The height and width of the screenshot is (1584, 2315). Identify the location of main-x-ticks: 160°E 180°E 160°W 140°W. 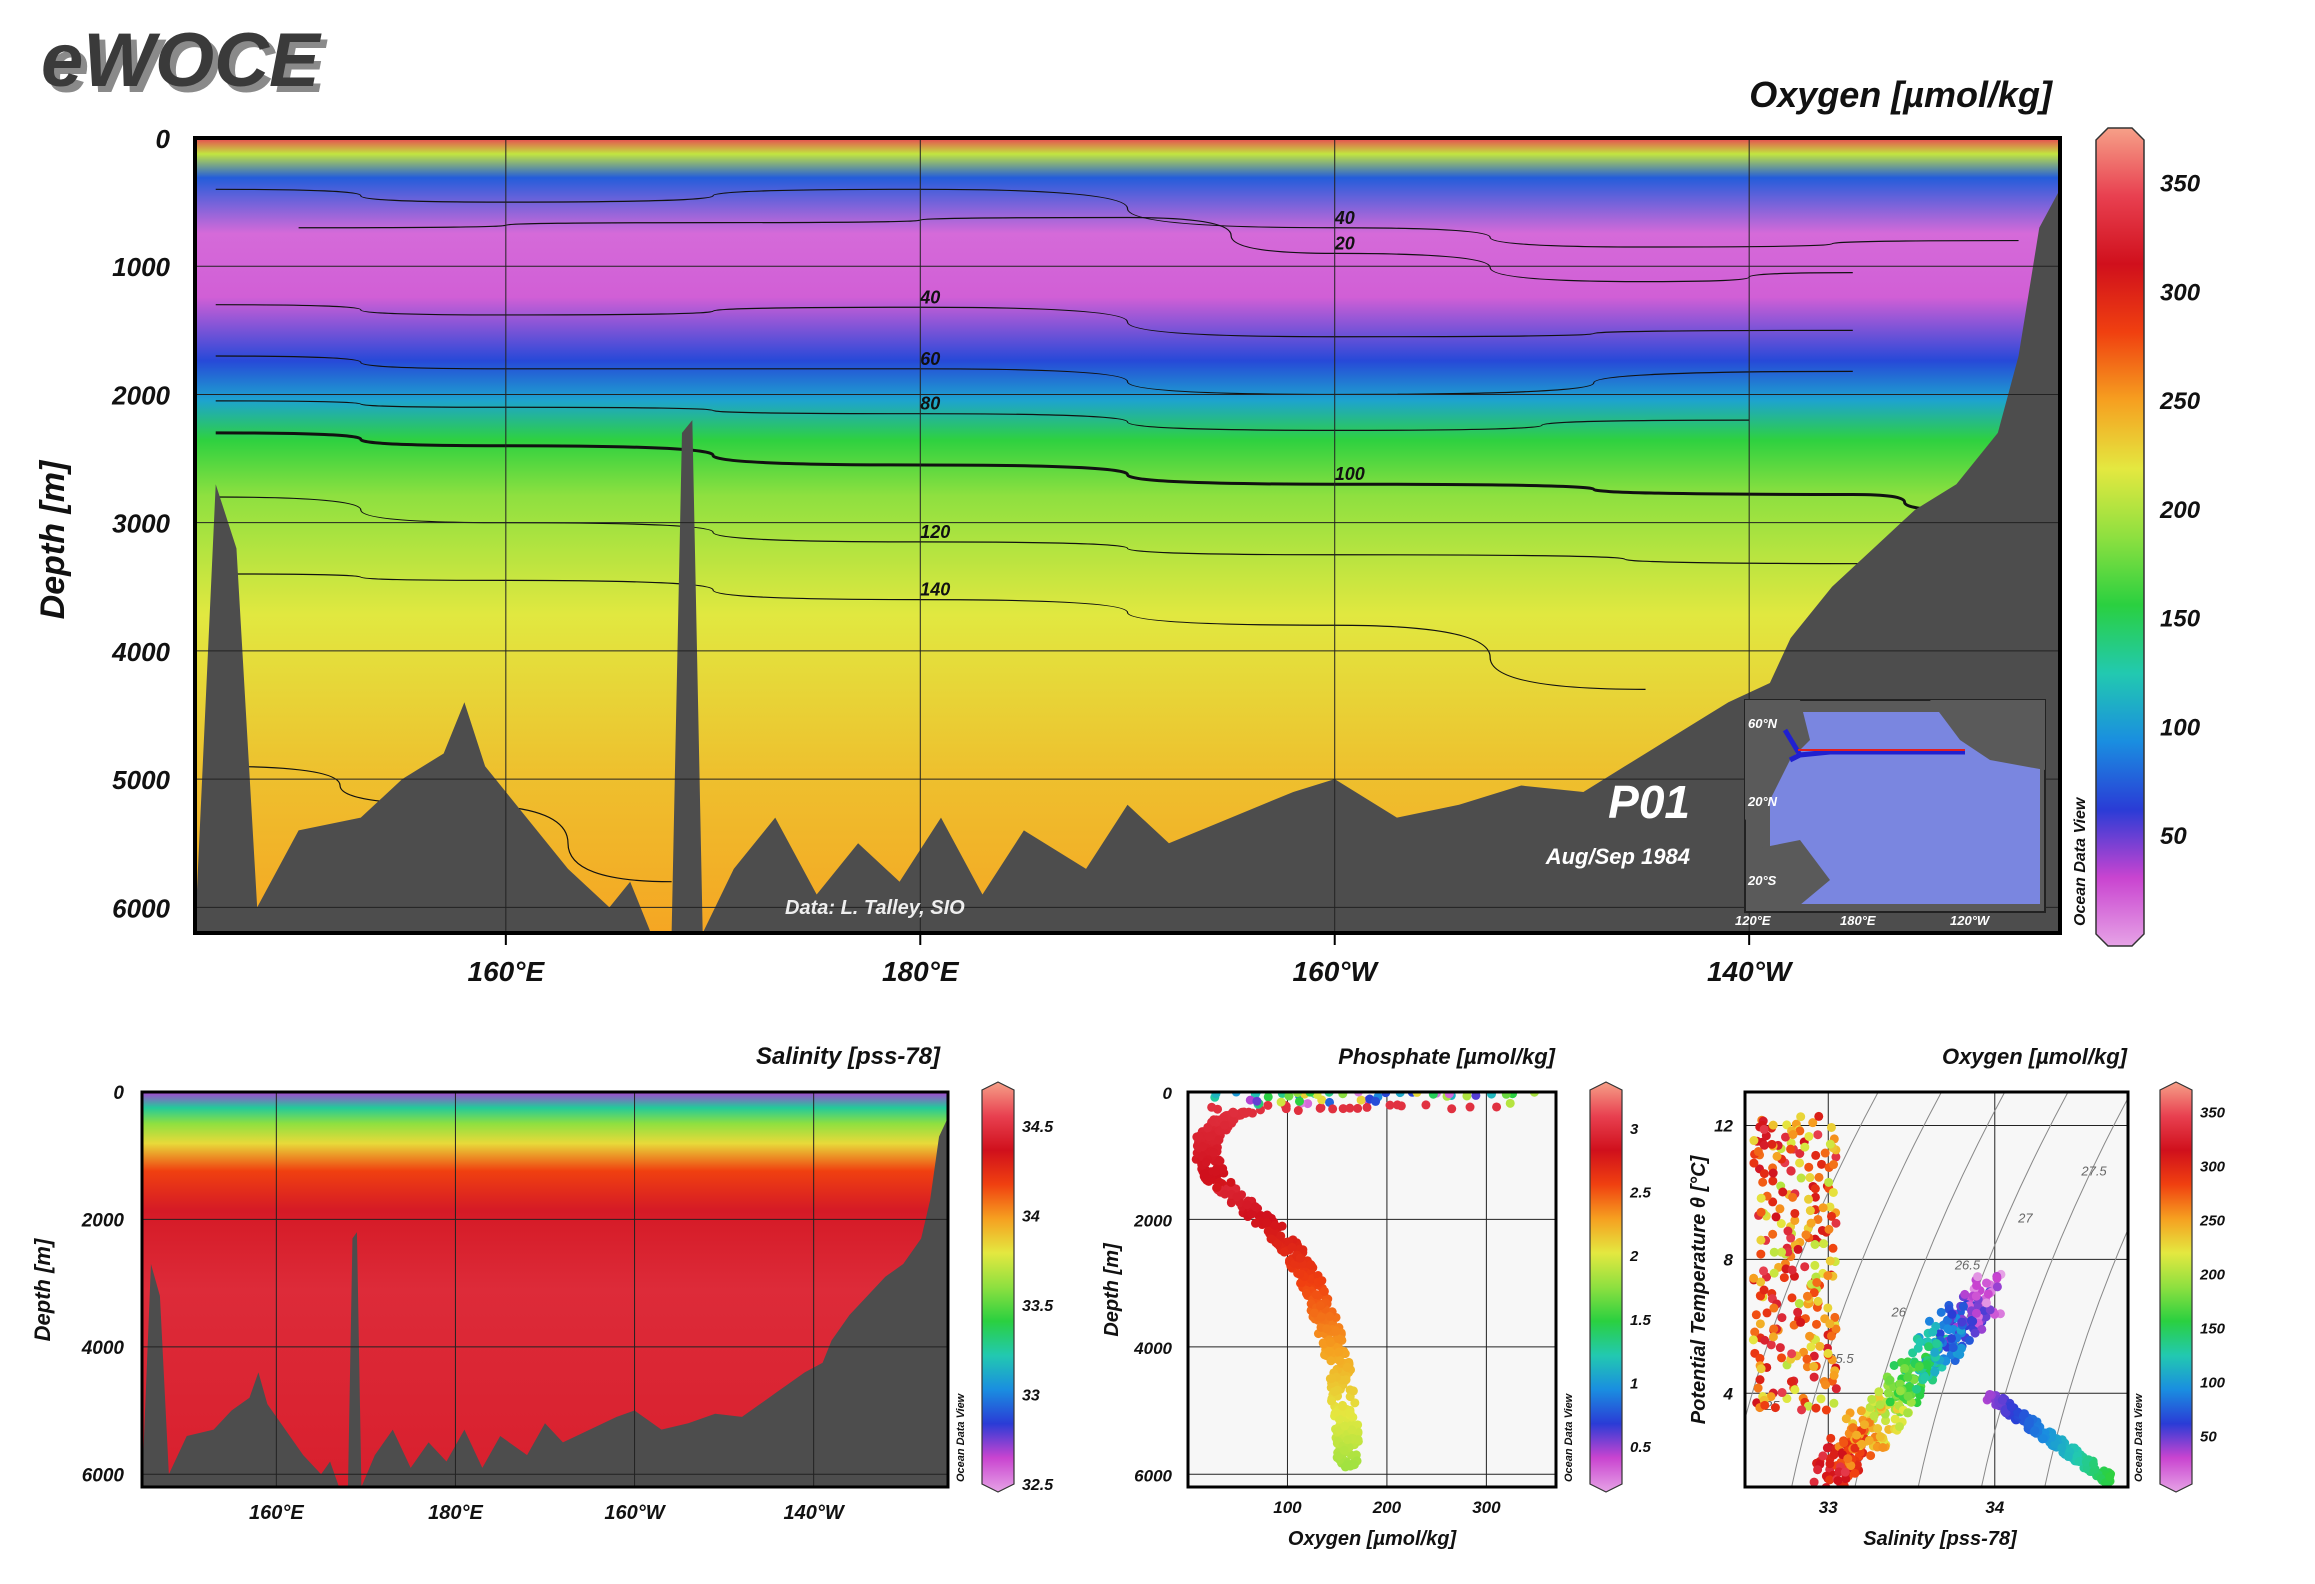
(1131, 960).